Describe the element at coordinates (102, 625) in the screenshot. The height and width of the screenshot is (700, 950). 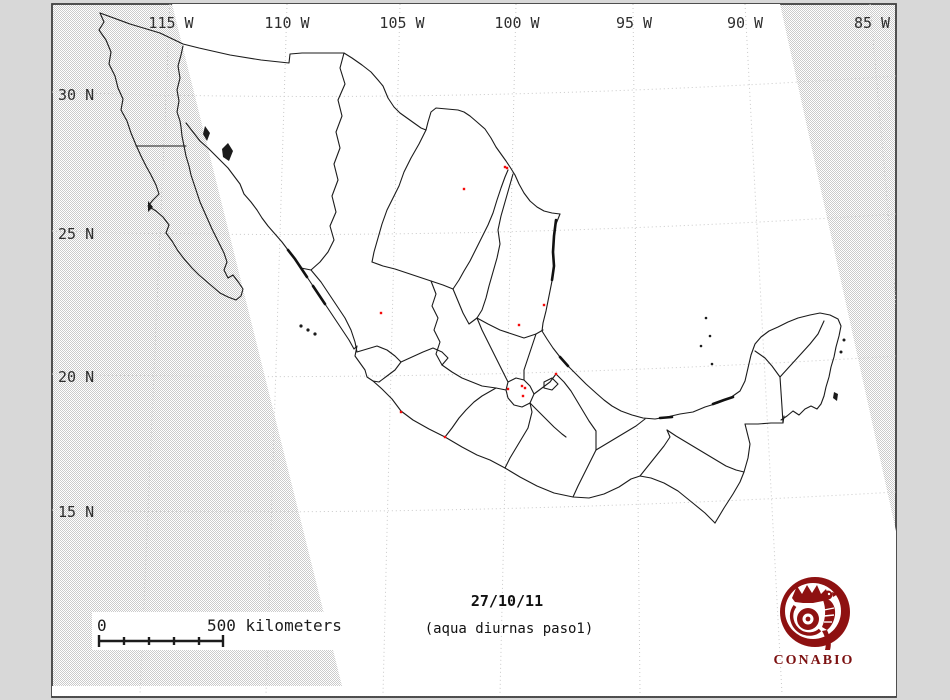
I see `scale-bar-zero: 0` at that location.